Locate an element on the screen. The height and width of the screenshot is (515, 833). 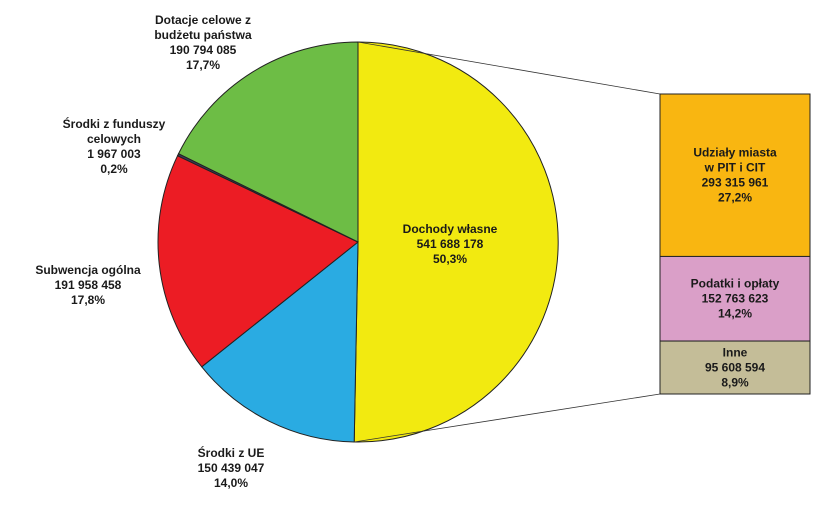
breakdown-label-1-line: 14,2% is located at coordinates (735, 314).